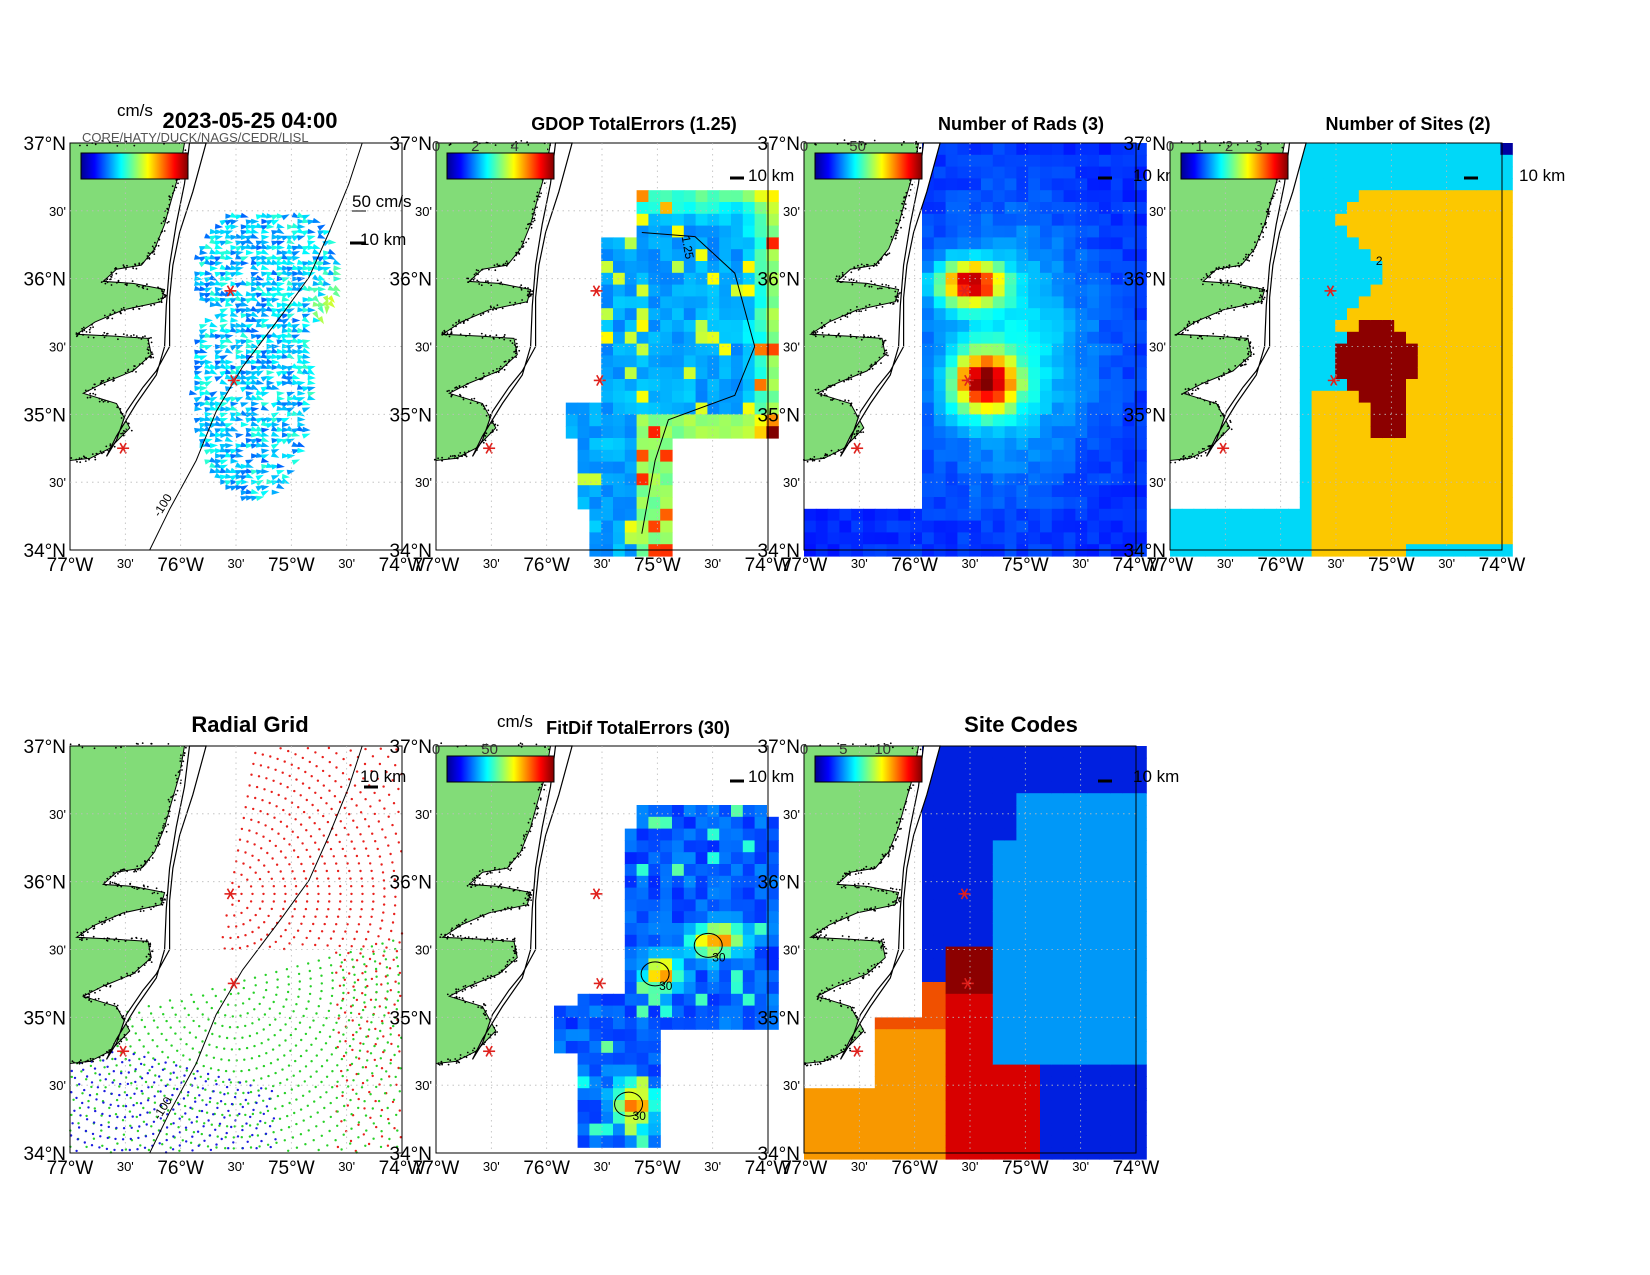 Image resolution: width=1650 pixels, height=1275 pixels. What do you see at coordinates (1145, 415) in the screenshot?
I see `lat-tick-label: 35°N` at bounding box center [1145, 415].